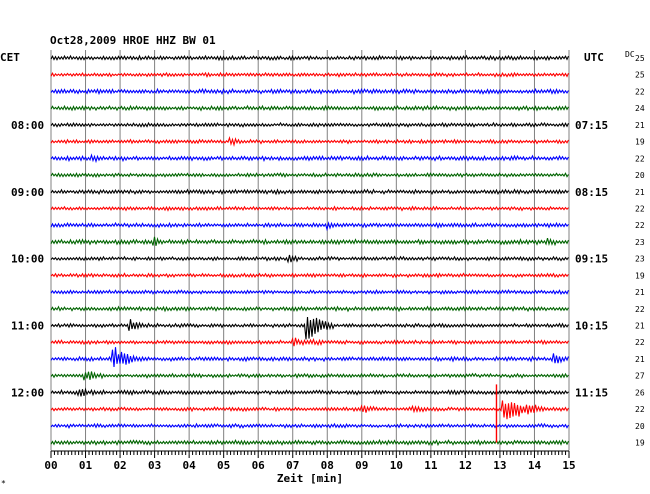  Describe the element at coordinates (86, 465) in the screenshot. I see `x-tick-label: 01` at that location.